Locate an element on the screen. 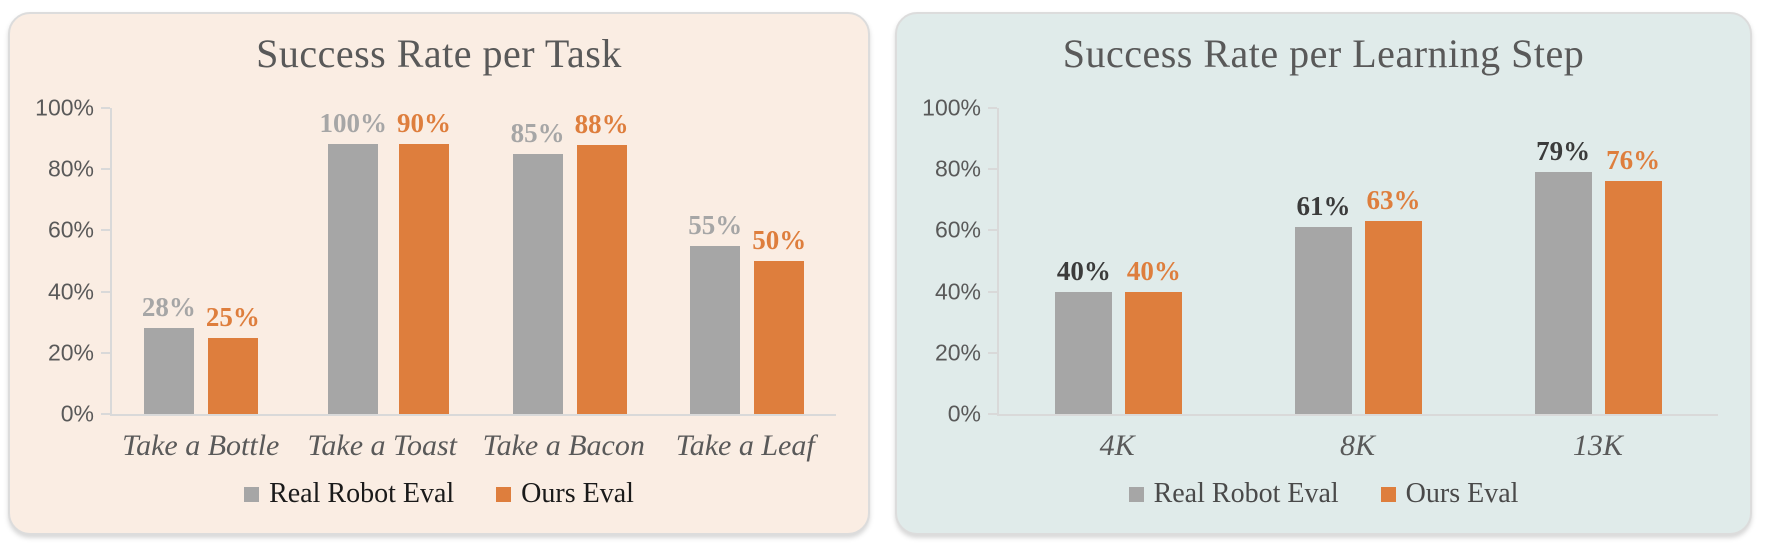  y-axis-tick-label: 20% is located at coordinates (70, 352).